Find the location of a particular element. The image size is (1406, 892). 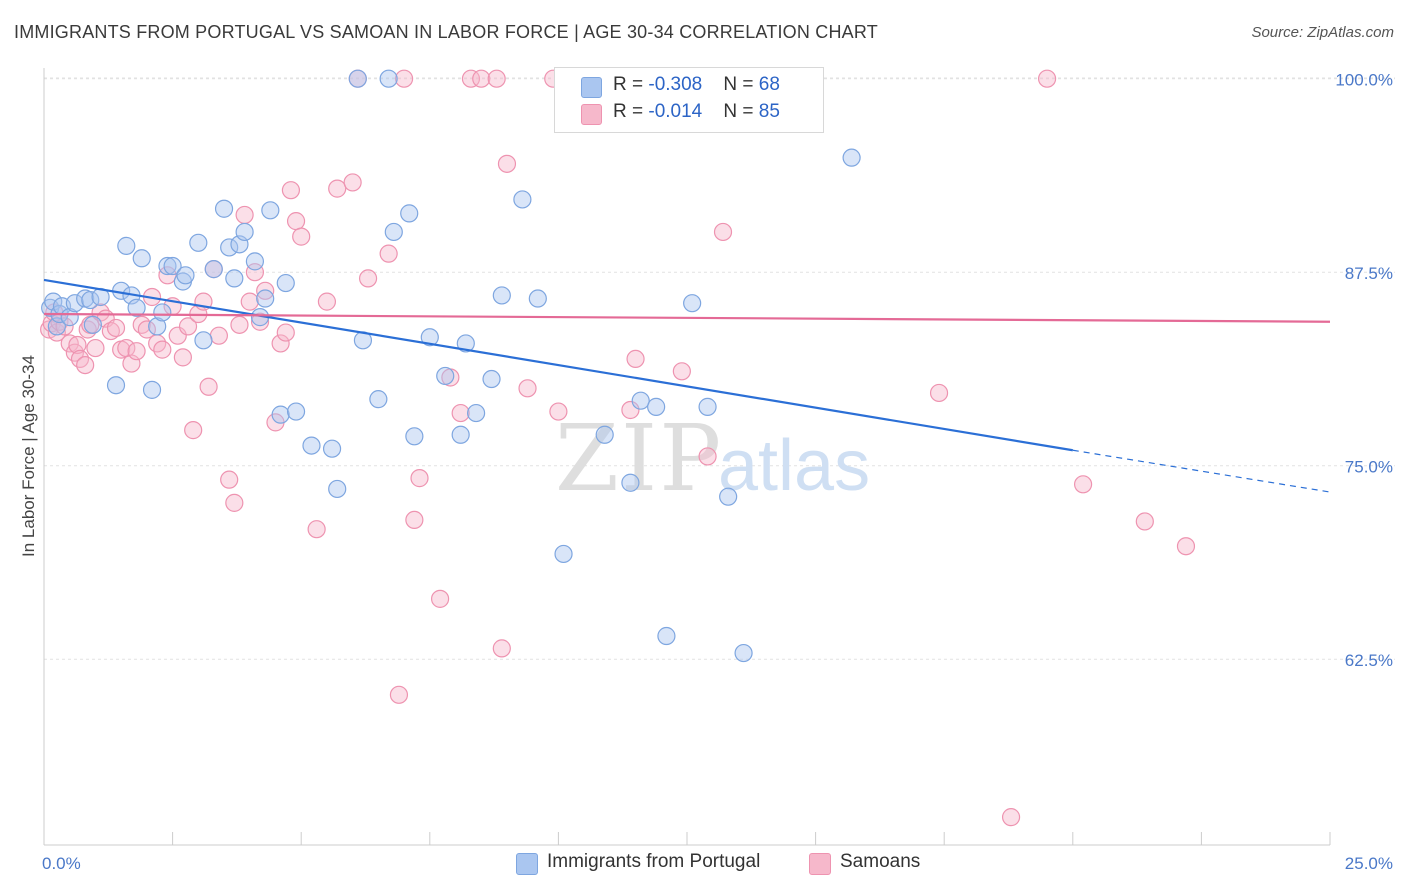

bottom-legend-swatch-samoans is located at coordinates (820, 864).